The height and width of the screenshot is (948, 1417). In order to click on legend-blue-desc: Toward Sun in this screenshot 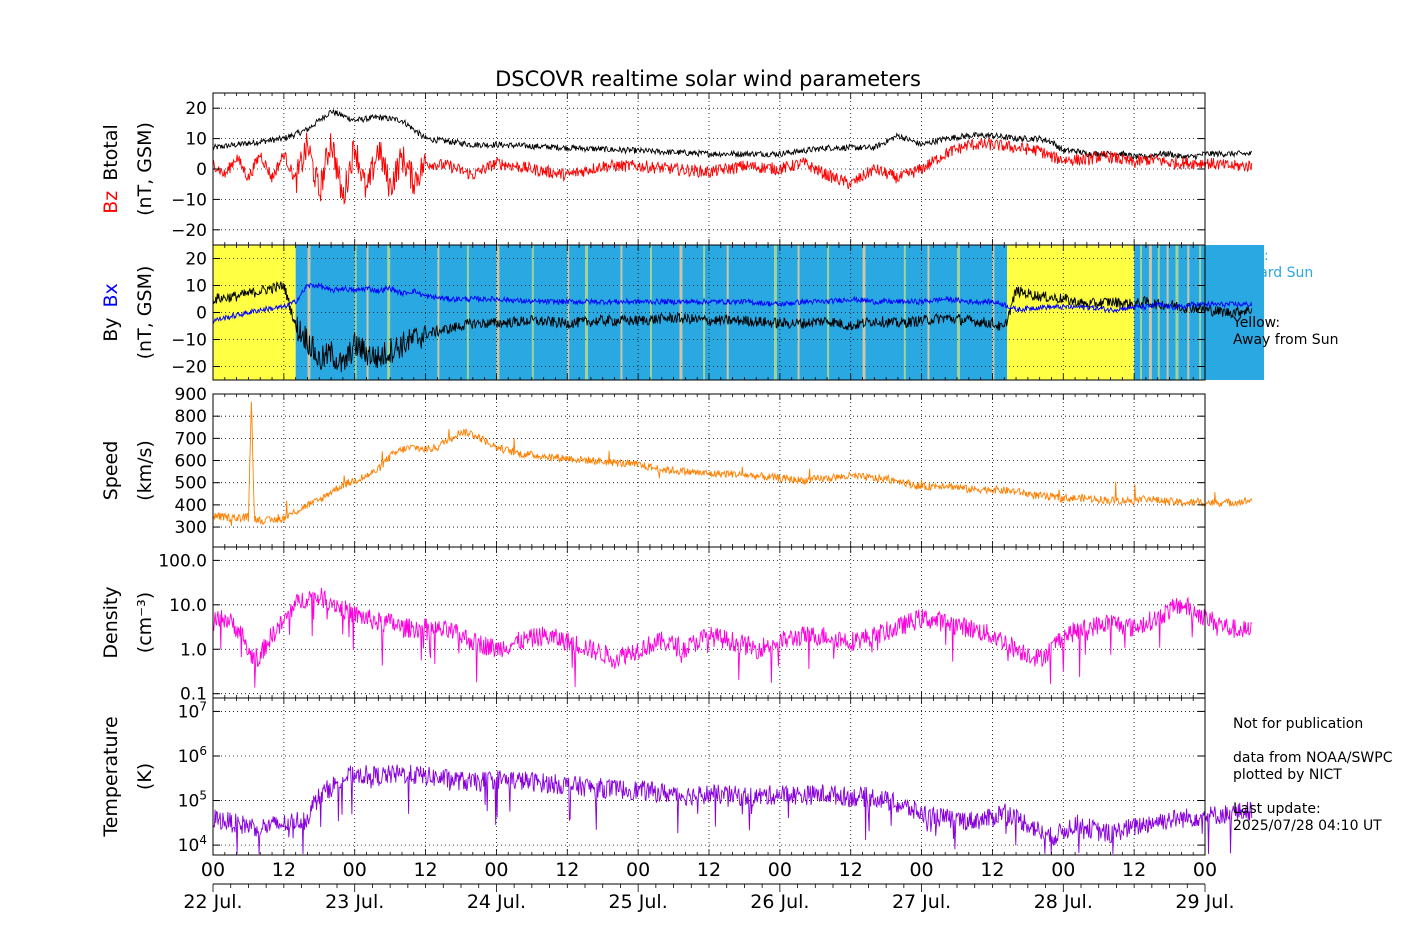, I will do `click(1273, 273)`.